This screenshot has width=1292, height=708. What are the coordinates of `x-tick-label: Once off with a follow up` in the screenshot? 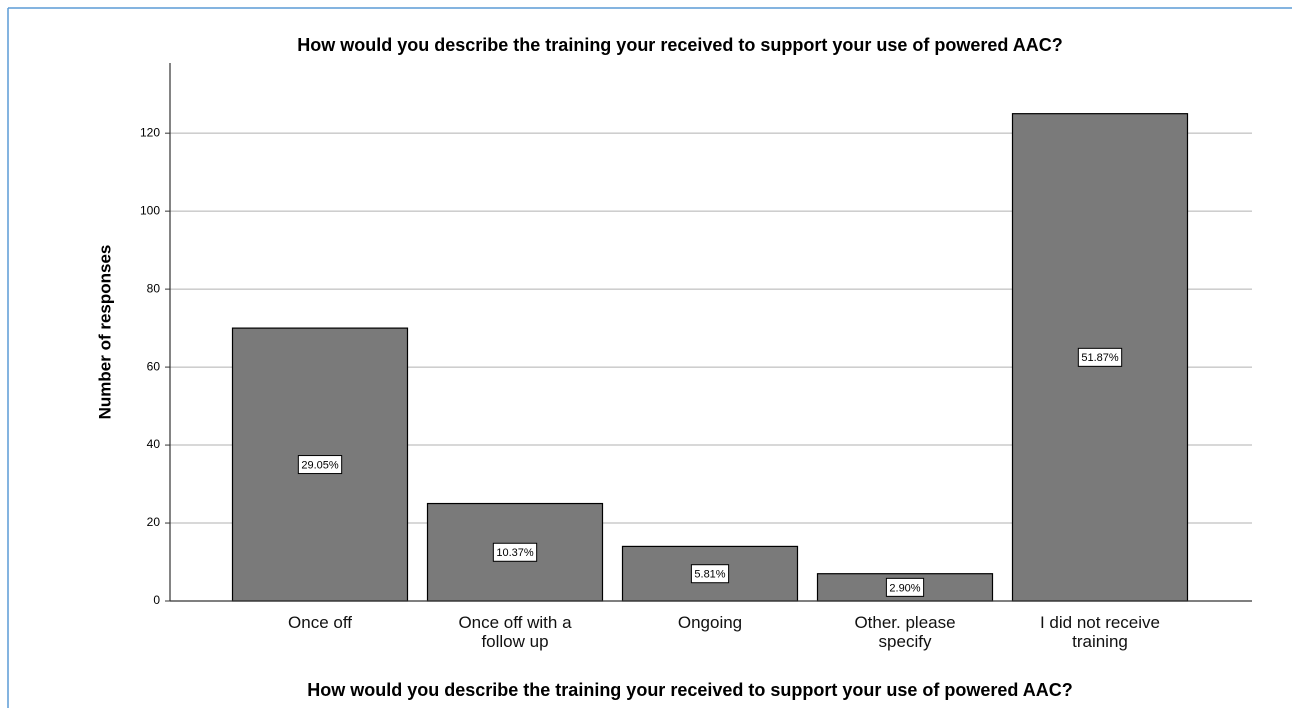 It's located at (515, 632).